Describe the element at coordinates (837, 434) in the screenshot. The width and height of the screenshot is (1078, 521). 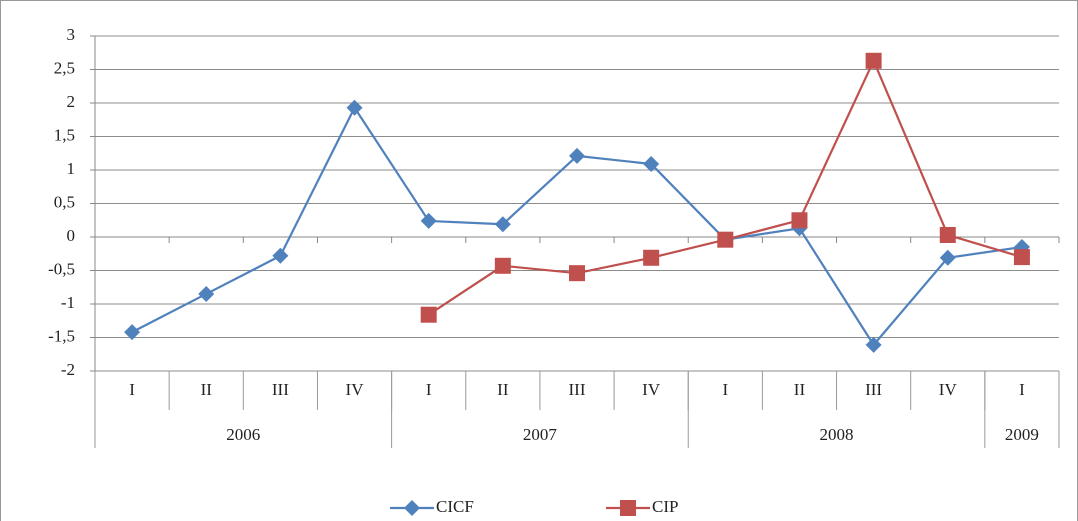
I see `group-label: 2008` at that location.